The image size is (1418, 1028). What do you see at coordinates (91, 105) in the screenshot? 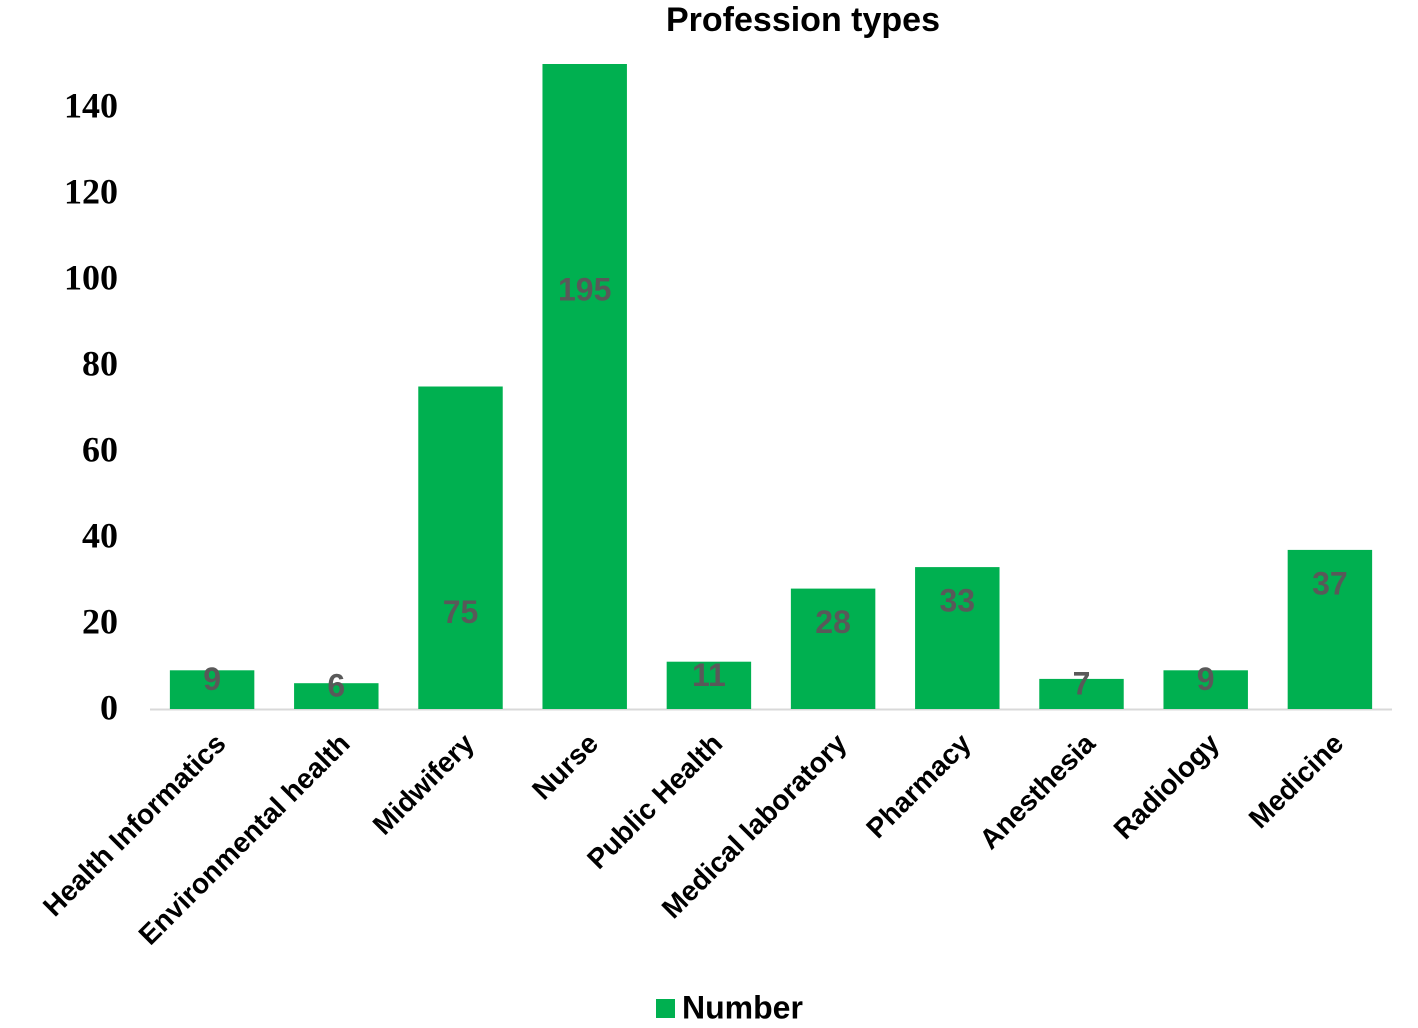
I see `y-tick-label: 140` at bounding box center [91, 105].